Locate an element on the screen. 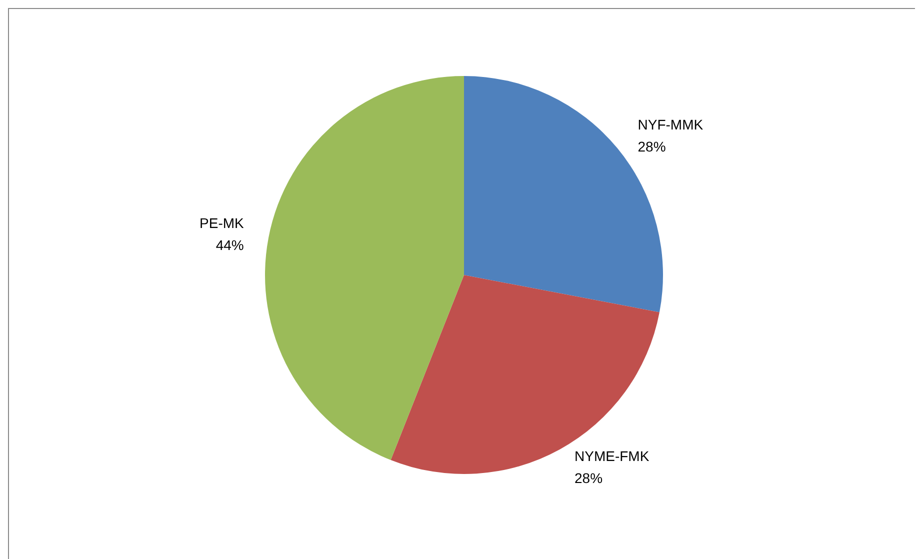 This screenshot has height=559, width=916. data-label: 44% is located at coordinates (230, 244).